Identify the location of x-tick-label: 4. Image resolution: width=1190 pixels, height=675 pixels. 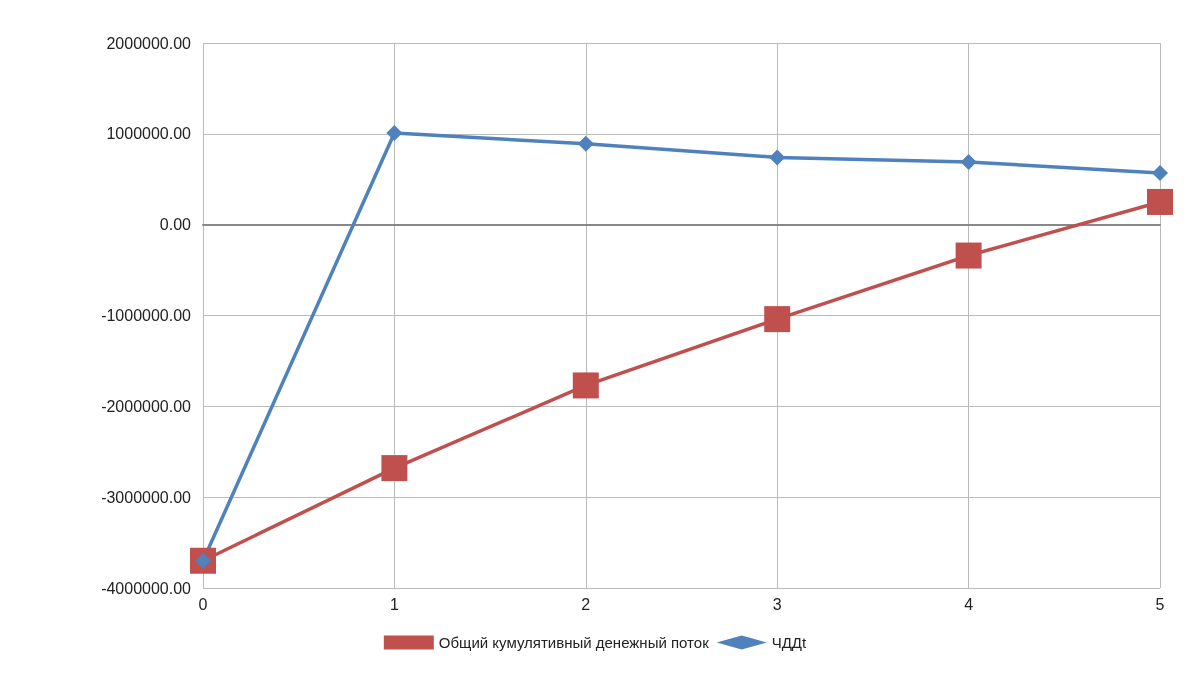
(969, 604).